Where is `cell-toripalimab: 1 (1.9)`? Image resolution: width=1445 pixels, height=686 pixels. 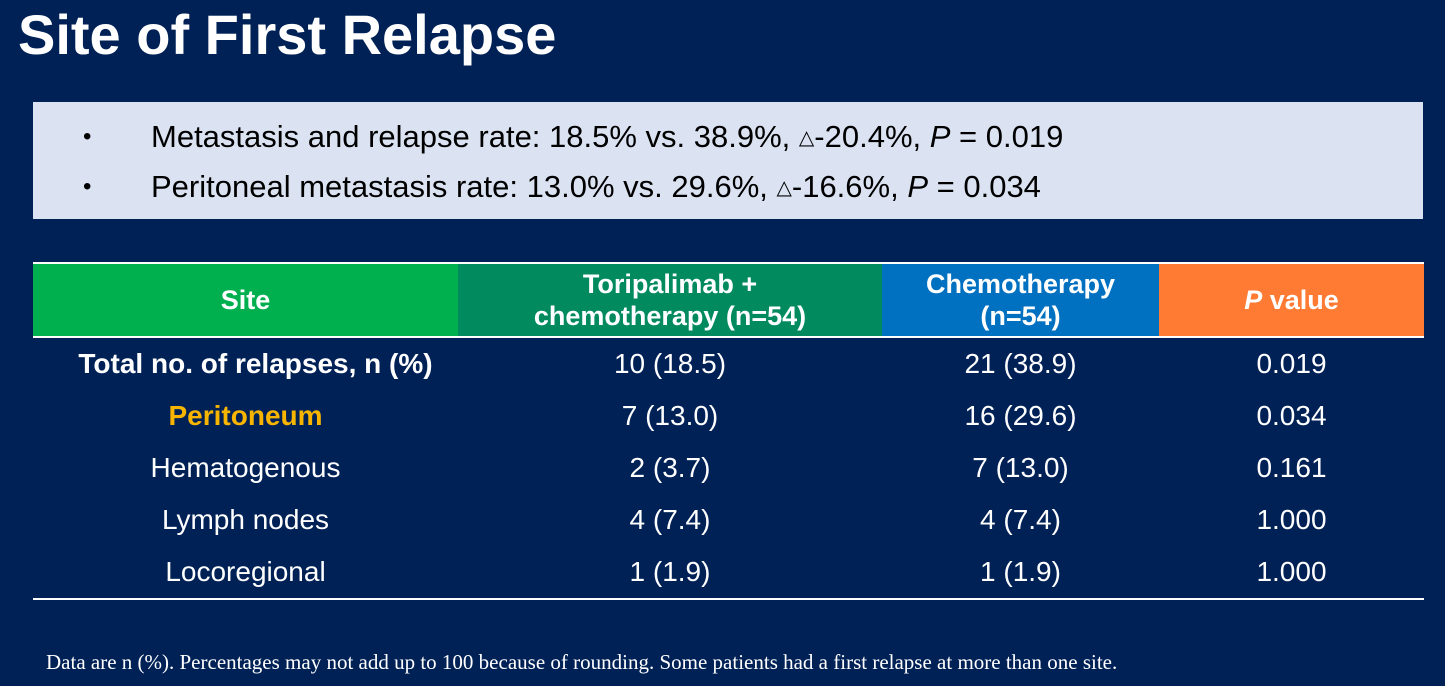 cell-toripalimab: 1 (1.9) is located at coordinates (670, 573).